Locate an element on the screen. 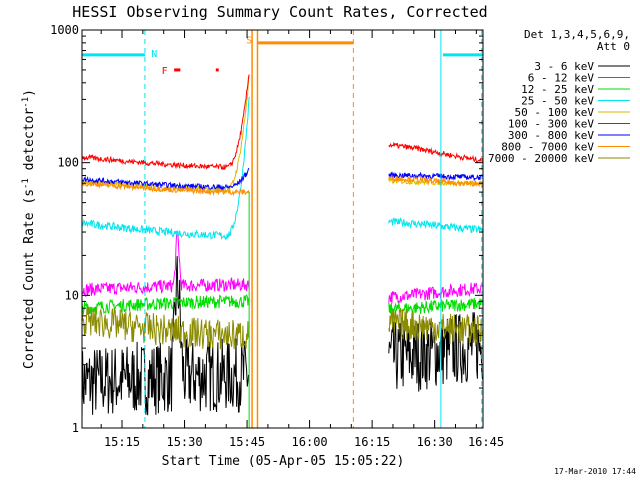  y-tick-label-10: 10 is located at coordinates (72, 295).